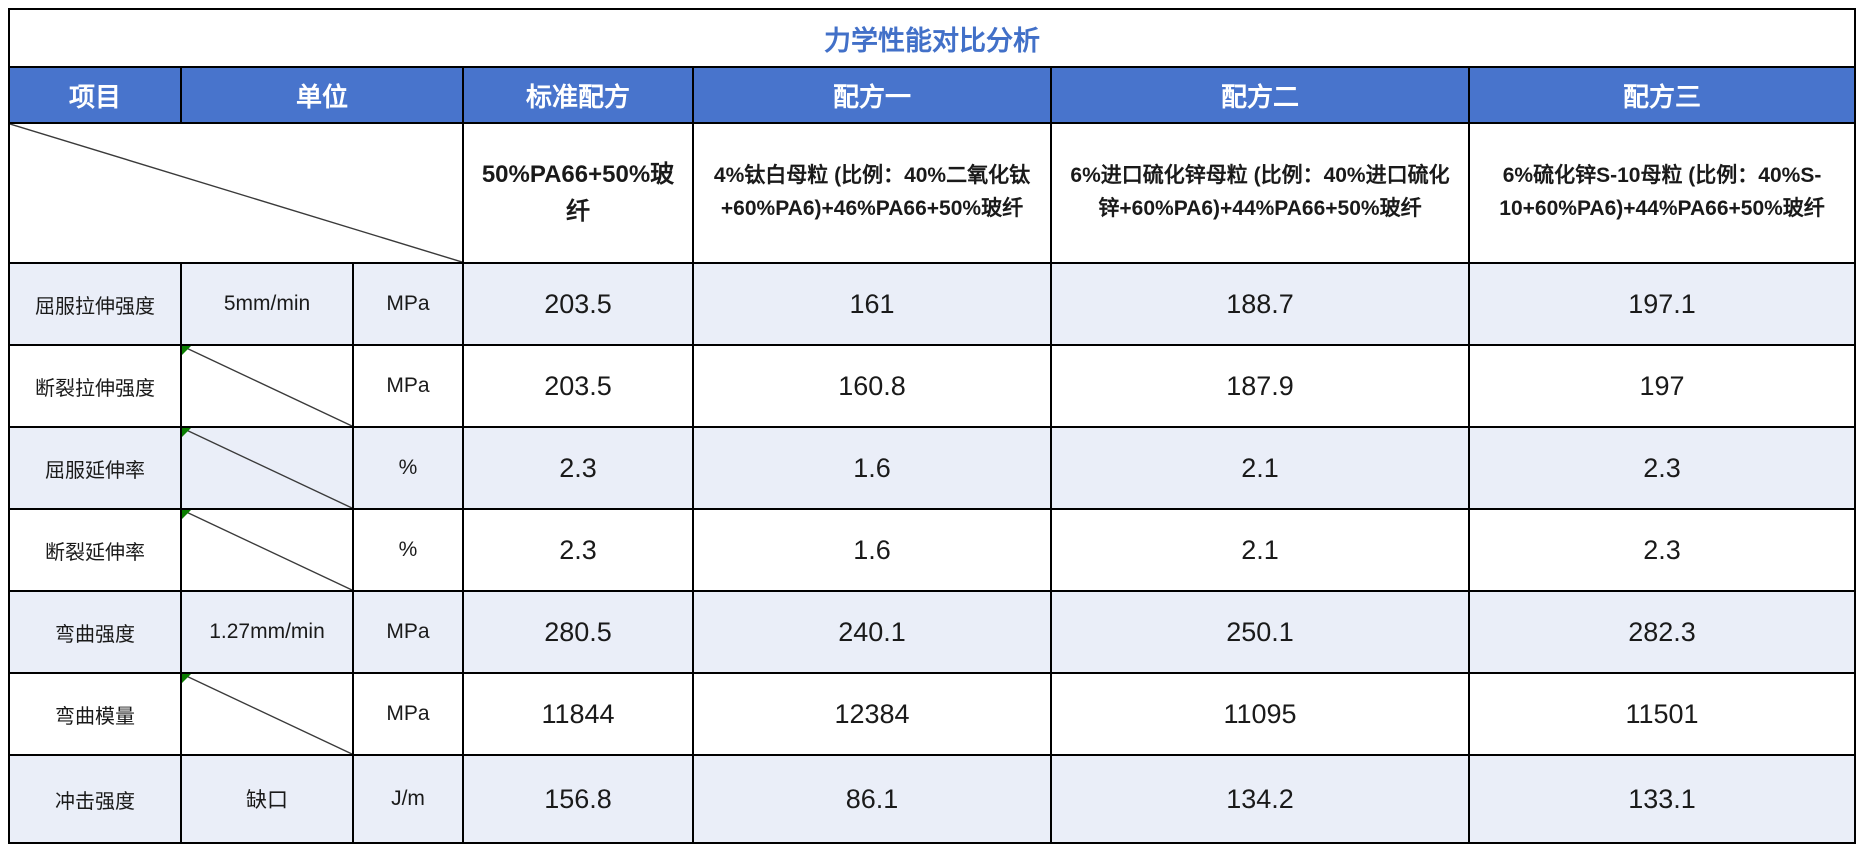 The height and width of the screenshot is (855, 1862). What do you see at coordinates (872, 95) in the screenshot?
I see `column-header-formula-1: 配方一` at bounding box center [872, 95].